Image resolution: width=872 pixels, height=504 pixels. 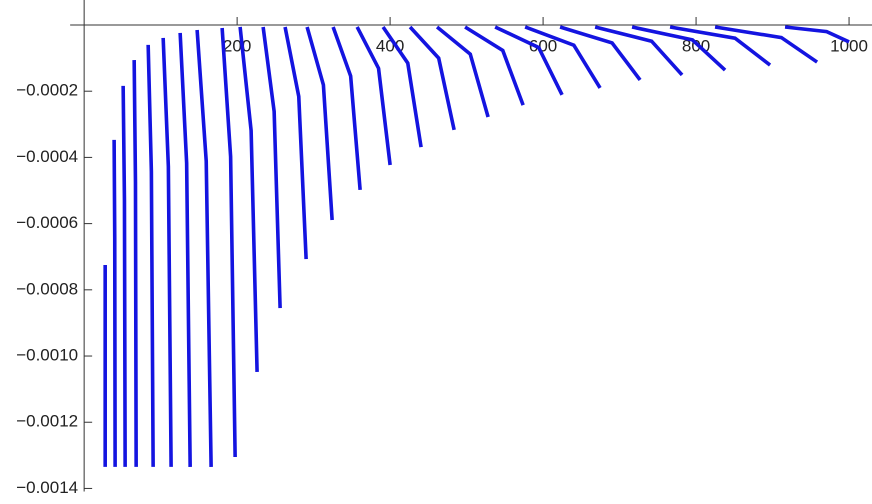 What do you see at coordinates (47, 90) in the screenshot?
I see `y-tick-label: −0.0002` at bounding box center [47, 90].